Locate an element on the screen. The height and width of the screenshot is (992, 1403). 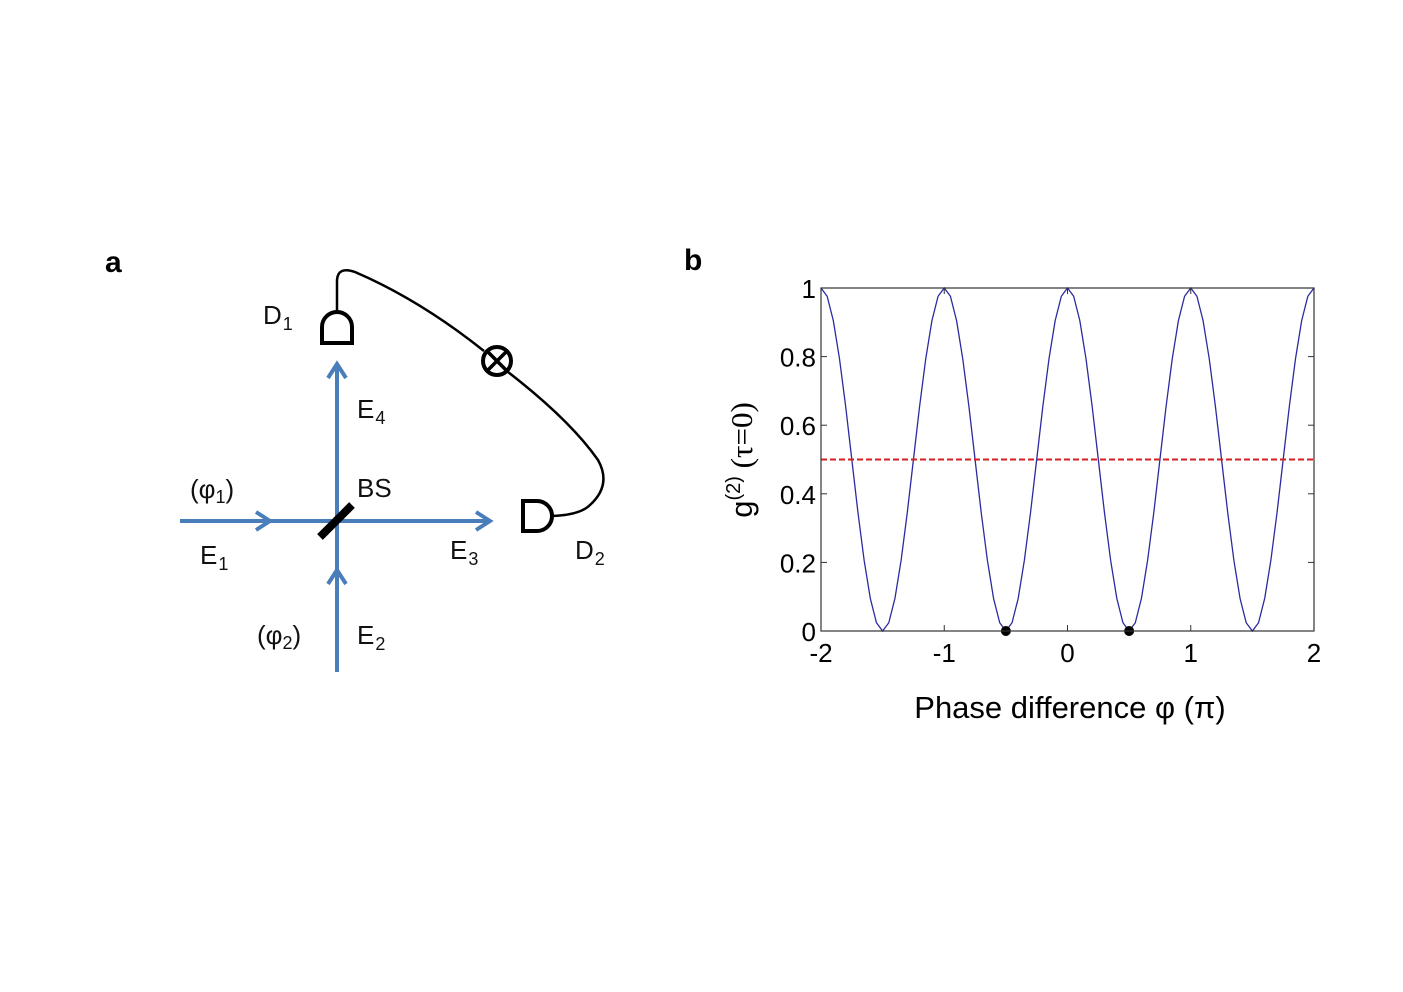
x-tick-label: 0 is located at coordinates (1067, 653).